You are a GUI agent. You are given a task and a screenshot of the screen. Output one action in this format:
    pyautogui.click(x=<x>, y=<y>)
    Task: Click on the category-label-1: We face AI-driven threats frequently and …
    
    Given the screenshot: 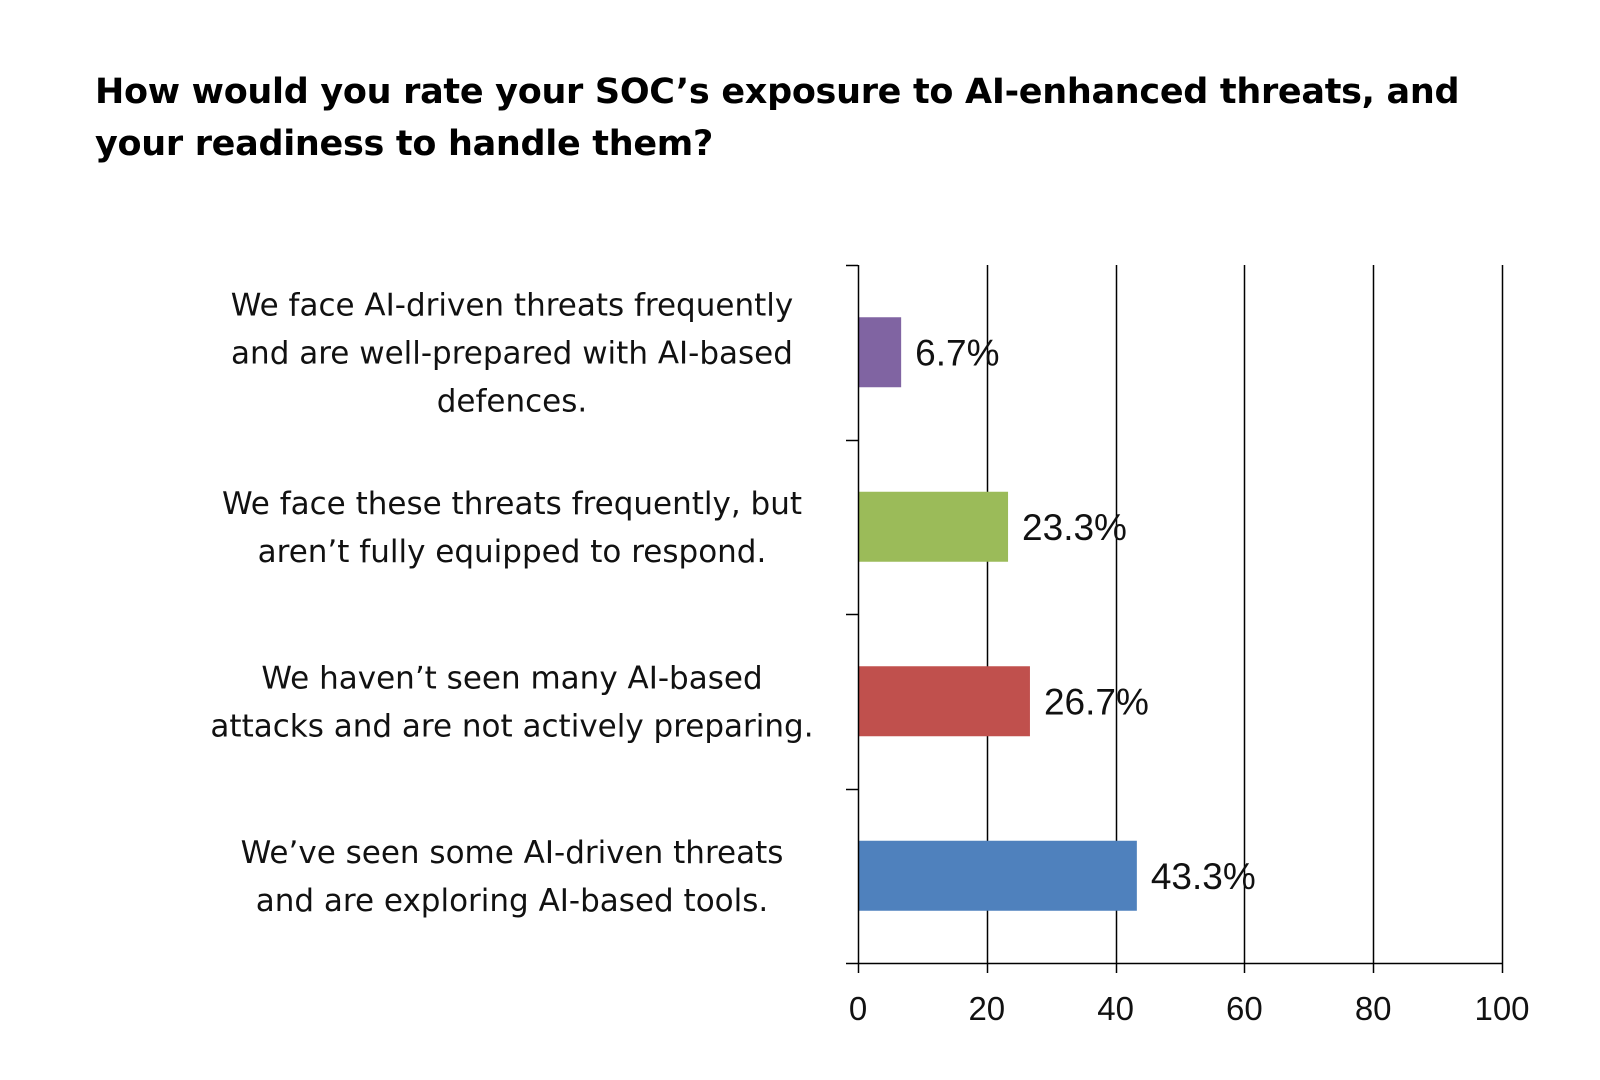 What is the action you would take?
    pyautogui.click(x=512, y=353)
    